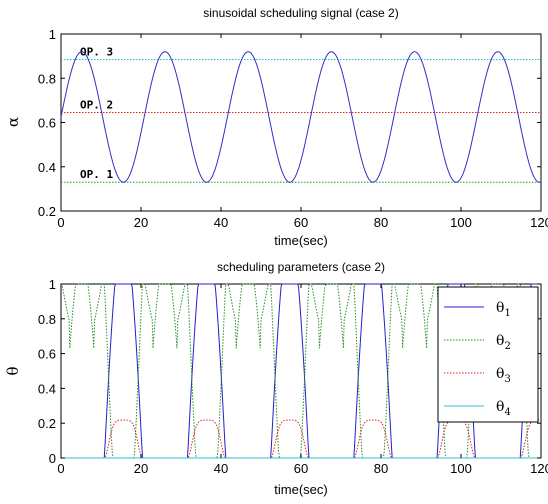 This screenshot has height=504, width=548. Describe the element at coordinates (13, 122) in the screenshot. I see `top-ylabel: α` at that location.